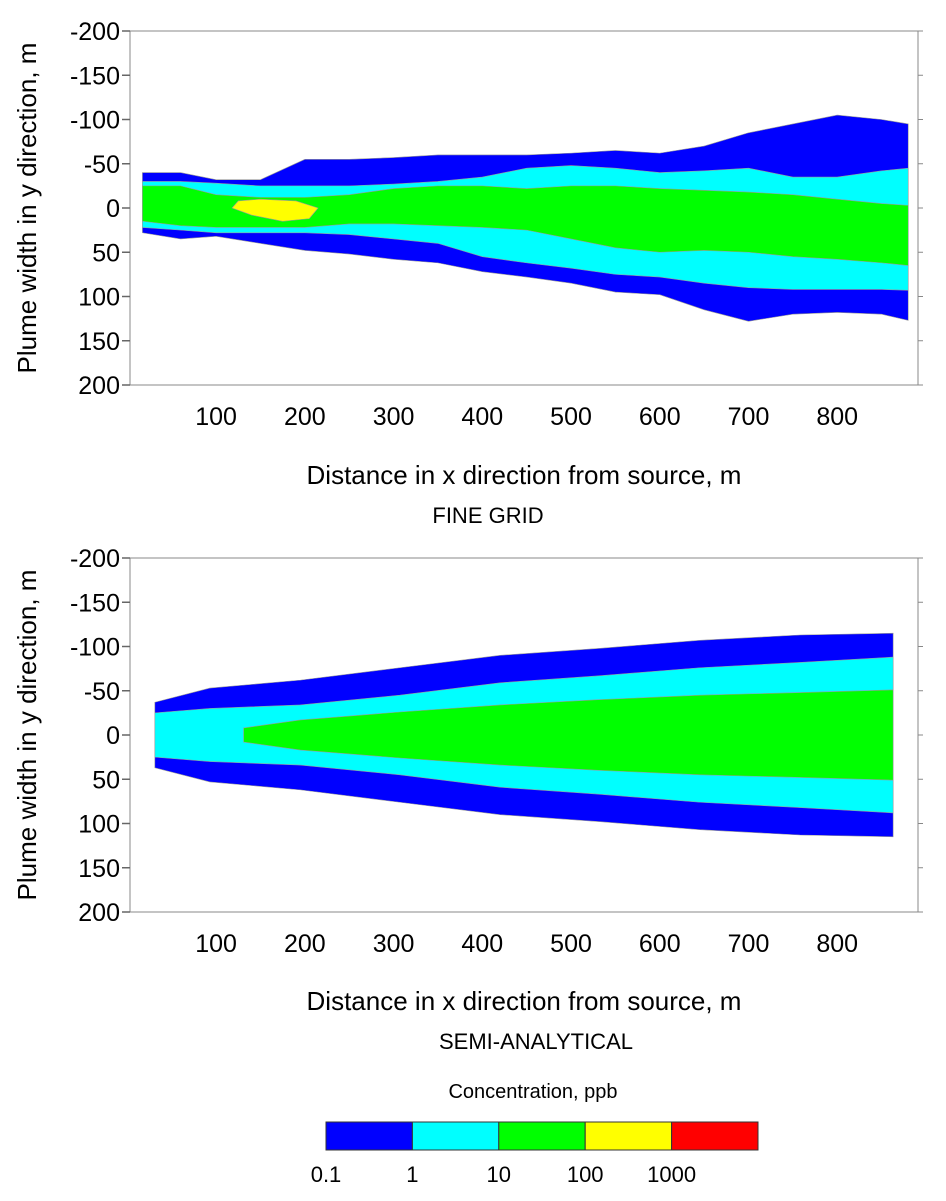 This screenshot has width=946, height=1201. What do you see at coordinates (524, 475) in the screenshot?
I see `x-axis-title-fine-grid: Distance in x direction from source, m` at bounding box center [524, 475].